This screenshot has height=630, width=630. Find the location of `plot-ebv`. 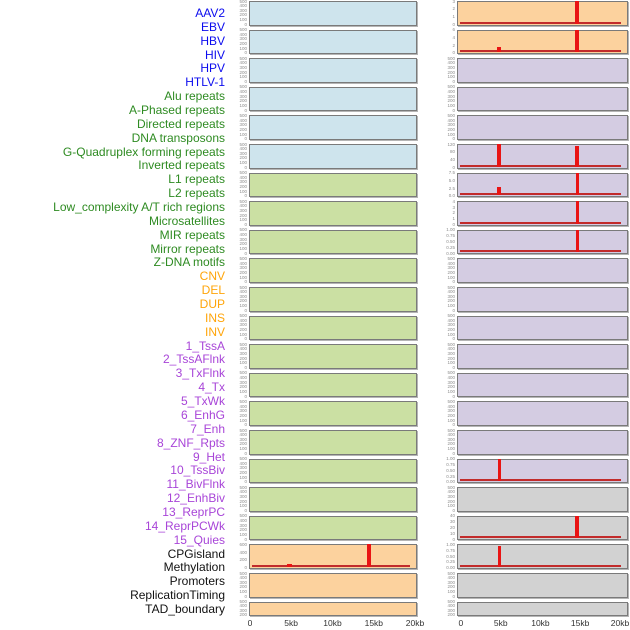

plot-ebv is located at coordinates (333, 42).